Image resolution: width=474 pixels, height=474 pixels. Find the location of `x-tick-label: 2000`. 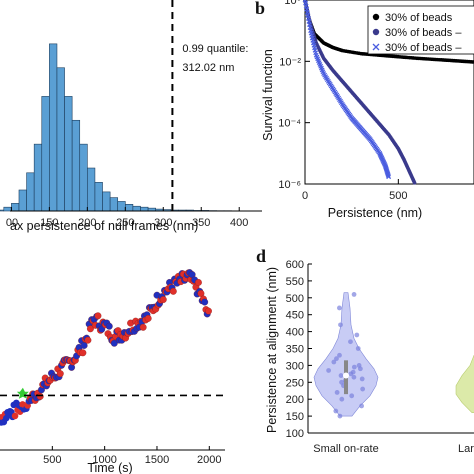

x-tick-label: 2000 is located at coordinates (209, 460).